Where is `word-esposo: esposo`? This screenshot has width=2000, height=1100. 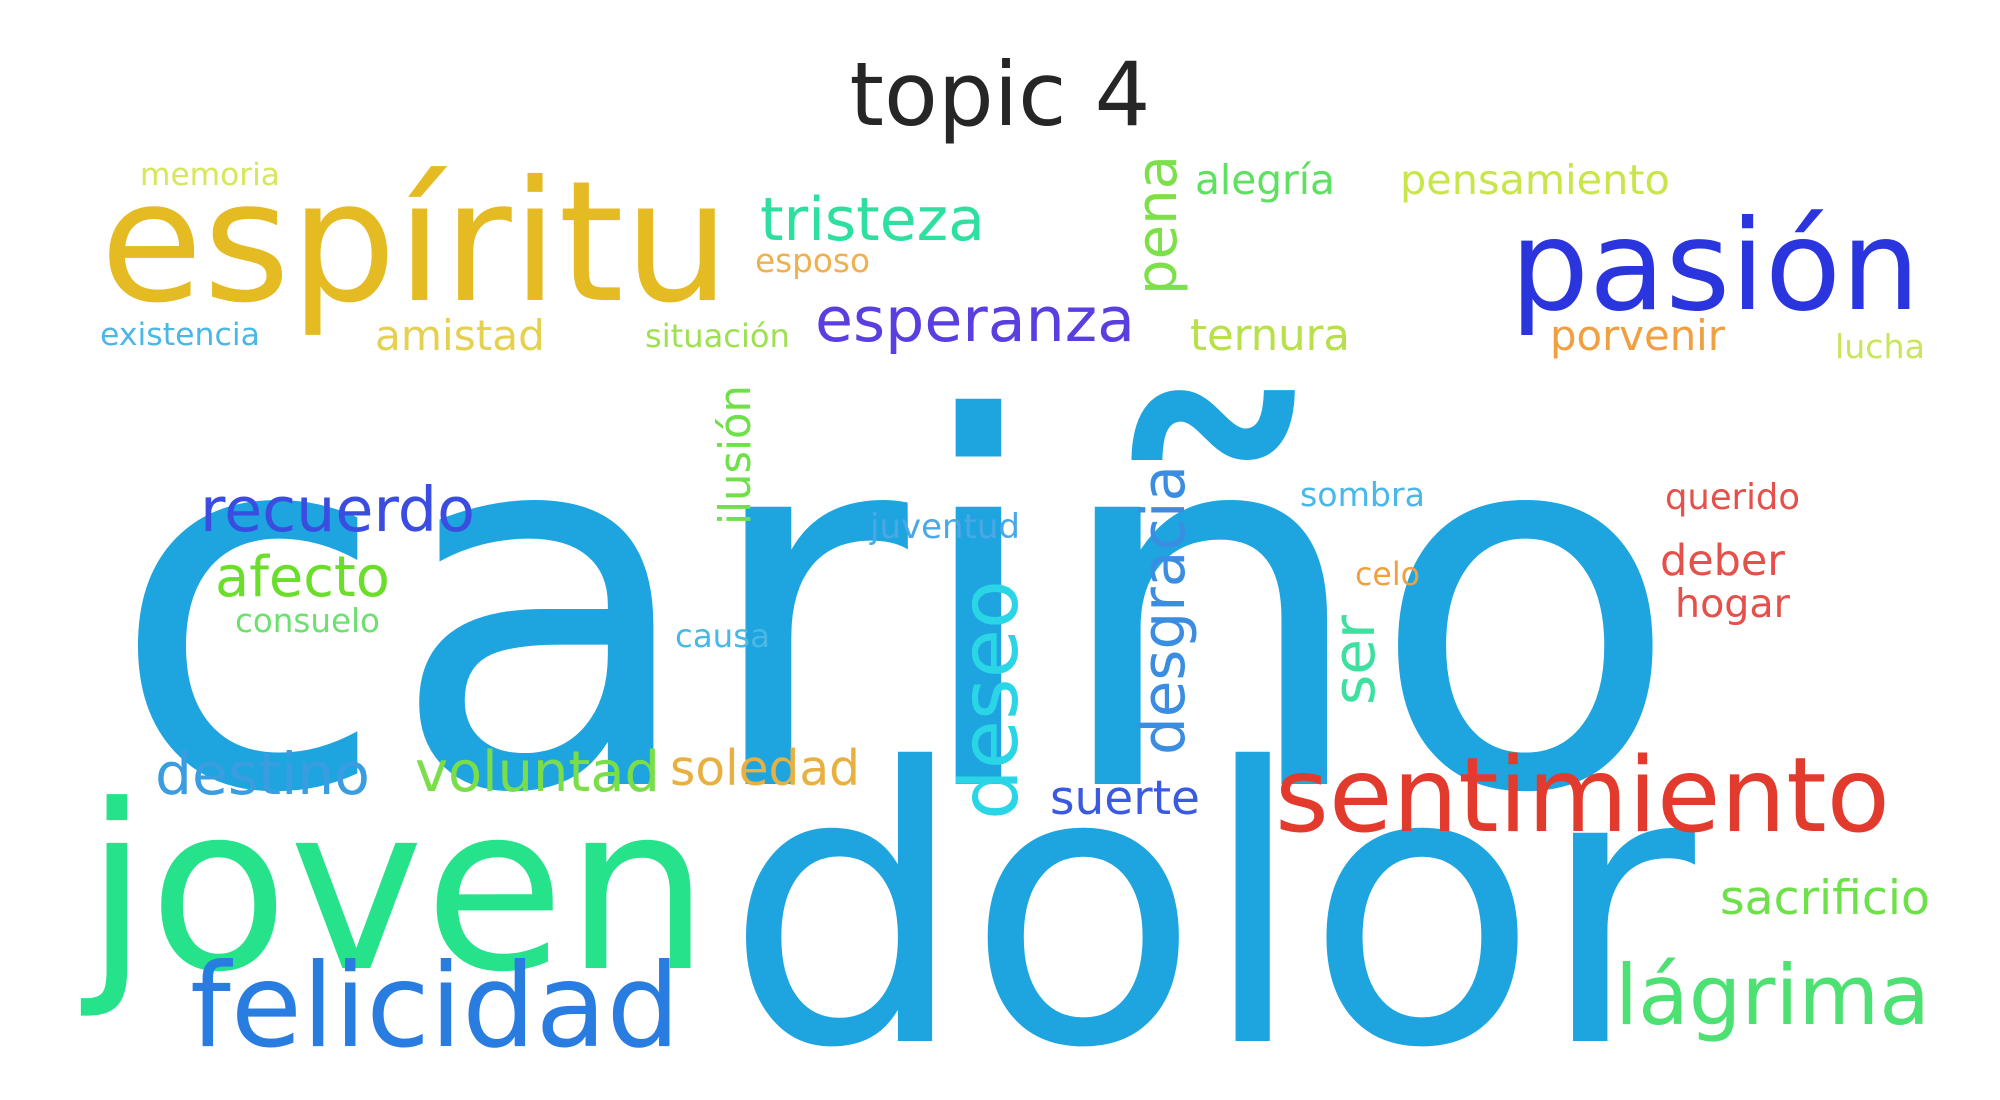 word-esposo: esposo is located at coordinates (812, 261).